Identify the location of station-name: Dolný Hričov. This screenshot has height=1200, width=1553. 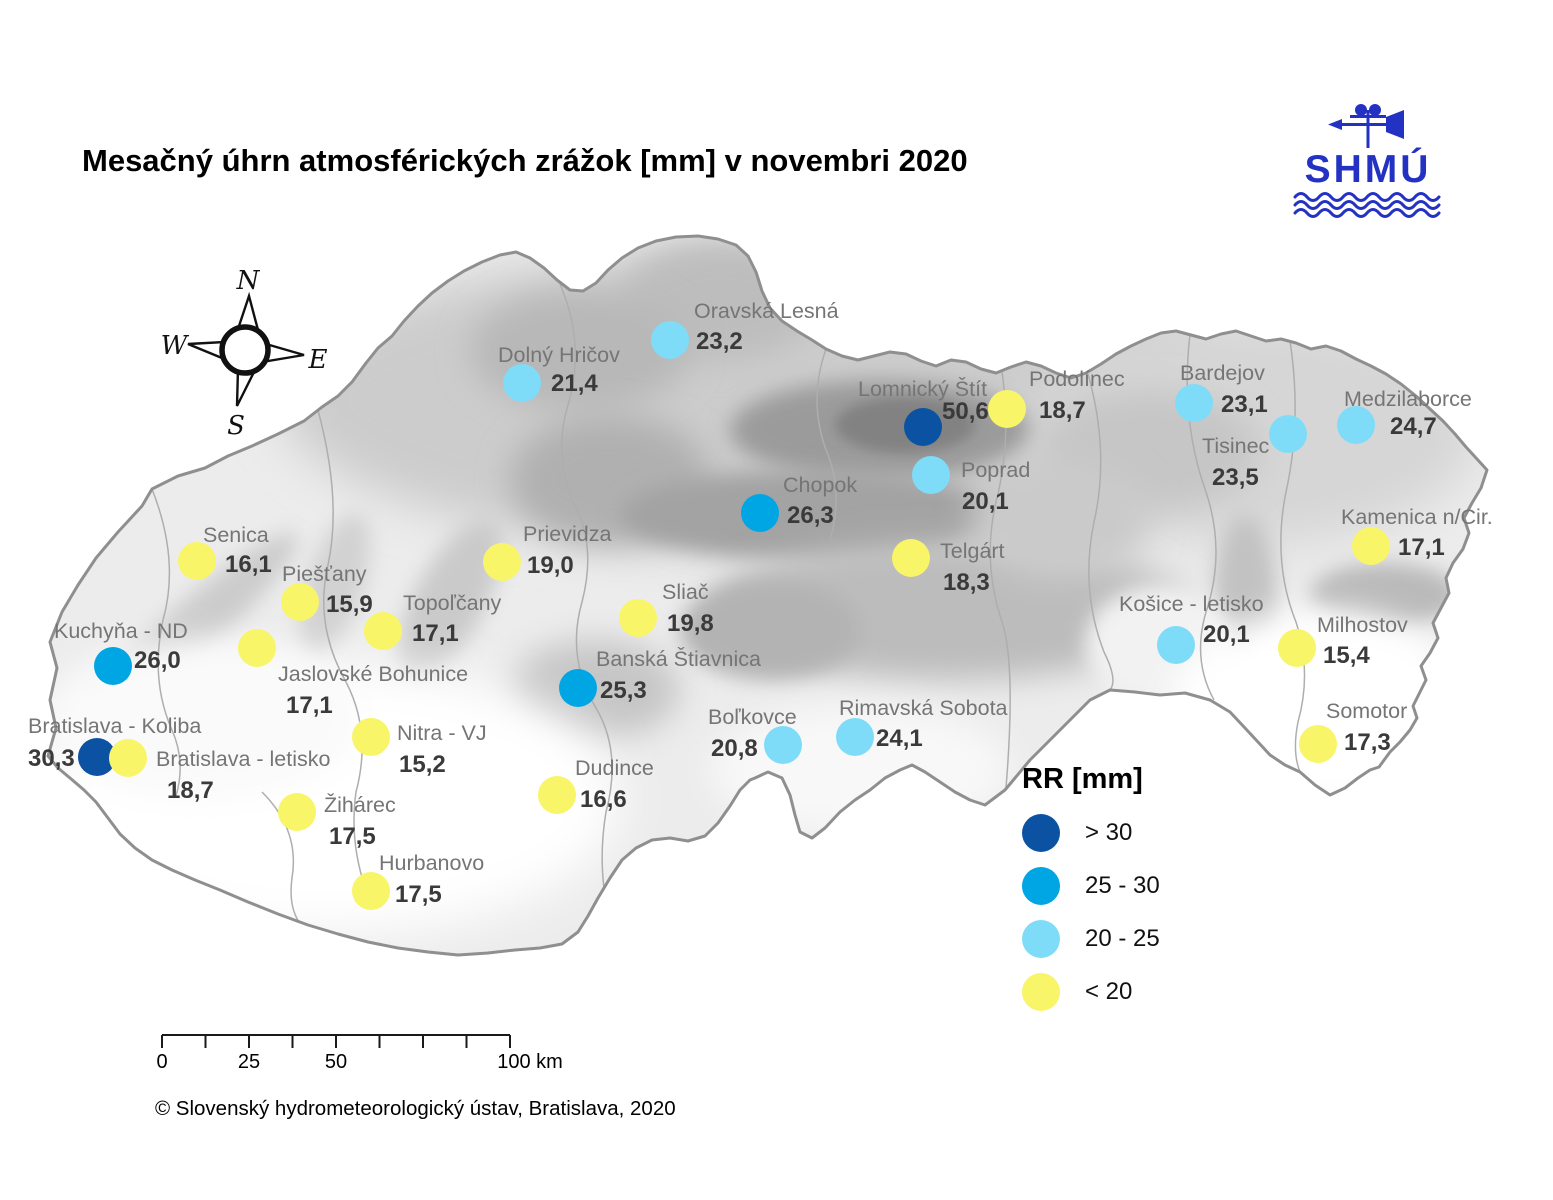
(559, 355).